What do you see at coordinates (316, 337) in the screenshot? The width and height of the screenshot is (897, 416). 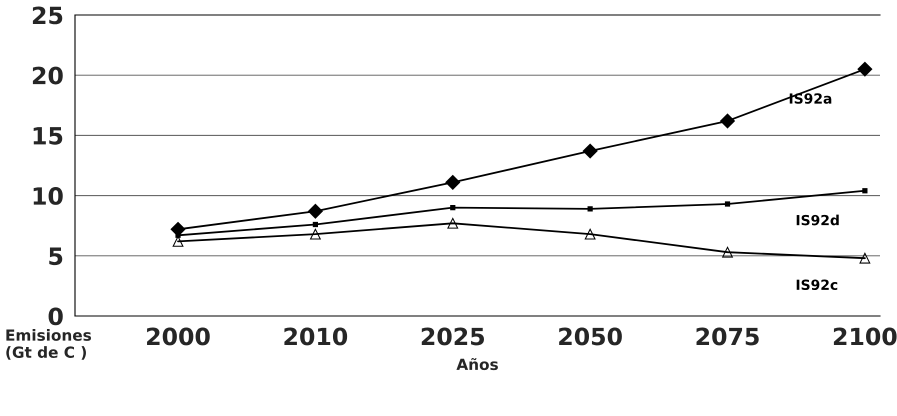 I see `x-tick-label: 2010` at bounding box center [316, 337].